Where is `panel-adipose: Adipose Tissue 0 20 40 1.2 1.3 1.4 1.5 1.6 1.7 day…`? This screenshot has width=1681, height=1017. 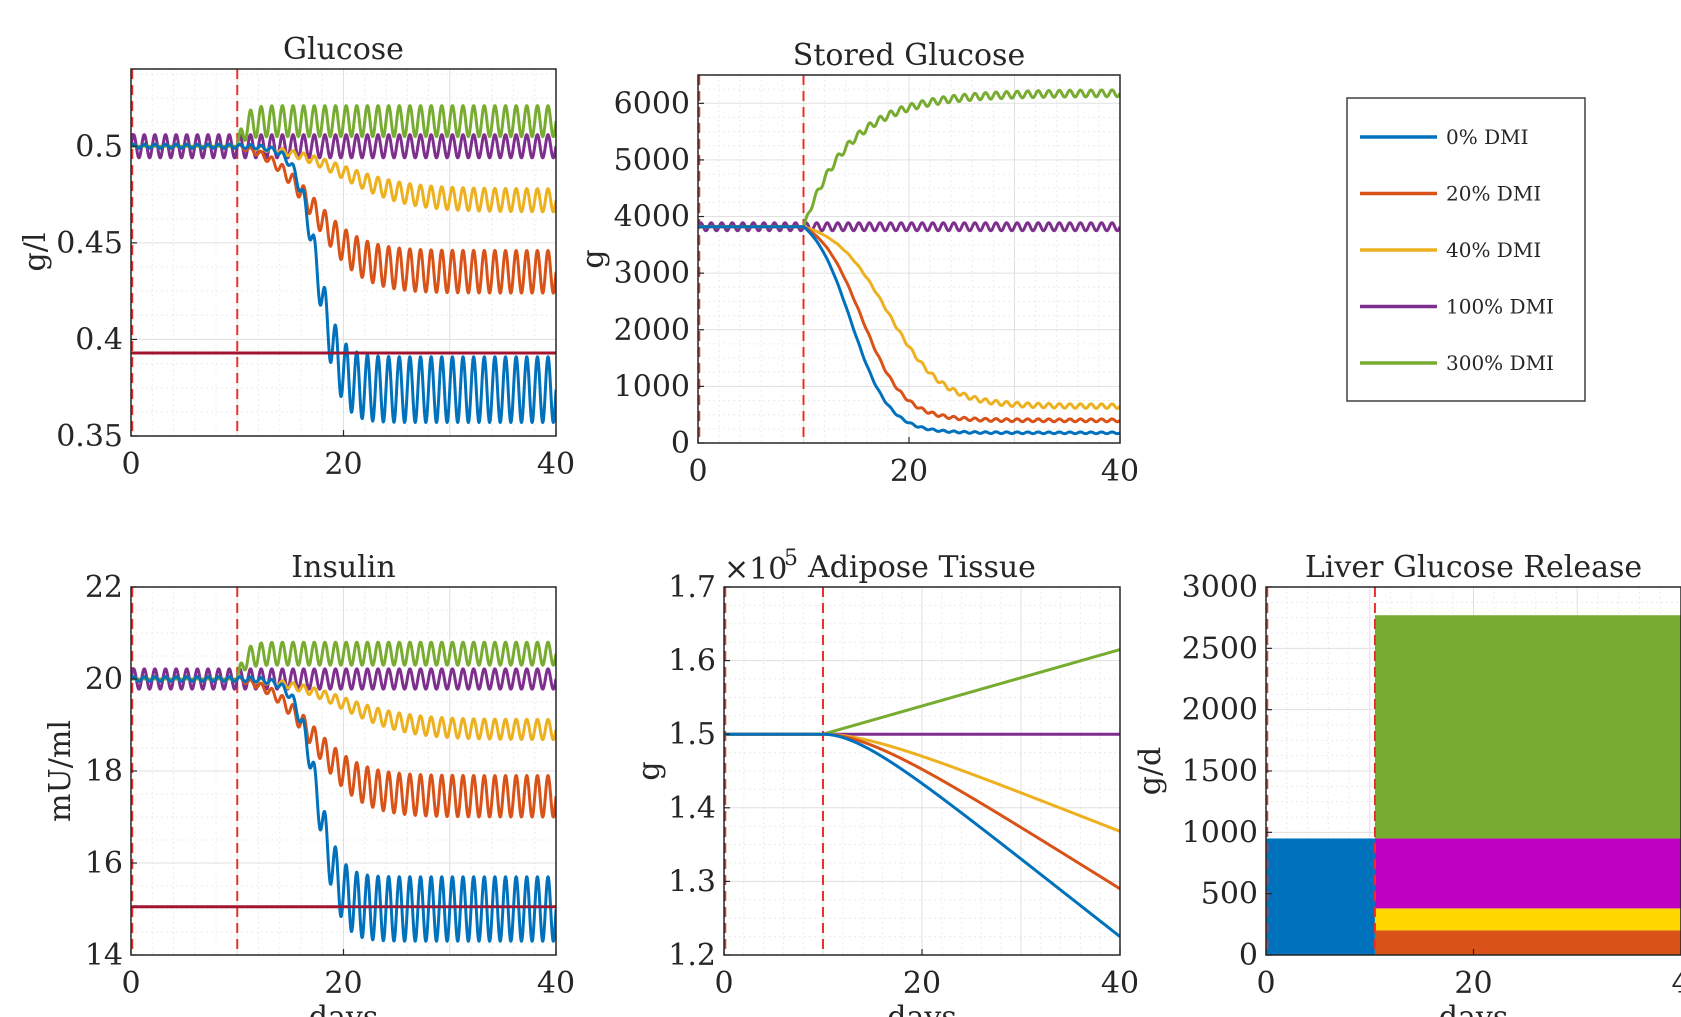
panel-adipose: Adipose Tissue 0 20 40 1.2 1.3 1.4 1.5 1.6 1.7 day… is located at coordinates (885, 781).